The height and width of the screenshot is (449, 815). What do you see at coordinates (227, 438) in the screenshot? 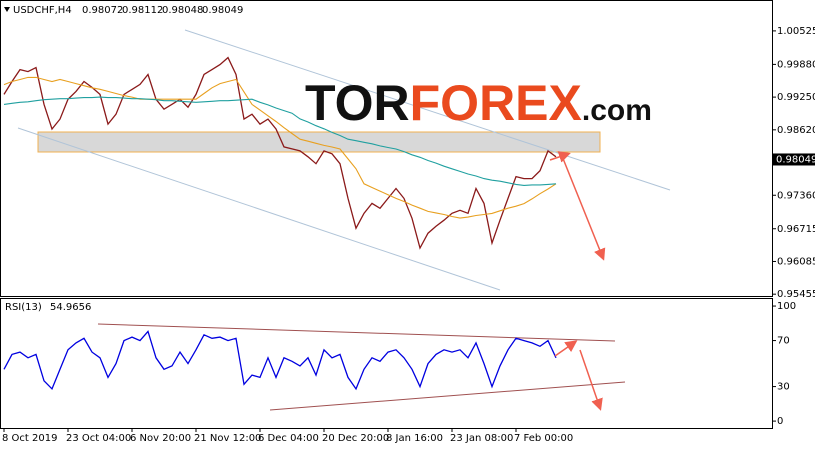
I see `x-tick-label: 21 Nov 12:00` at bounding box center [227, 438].